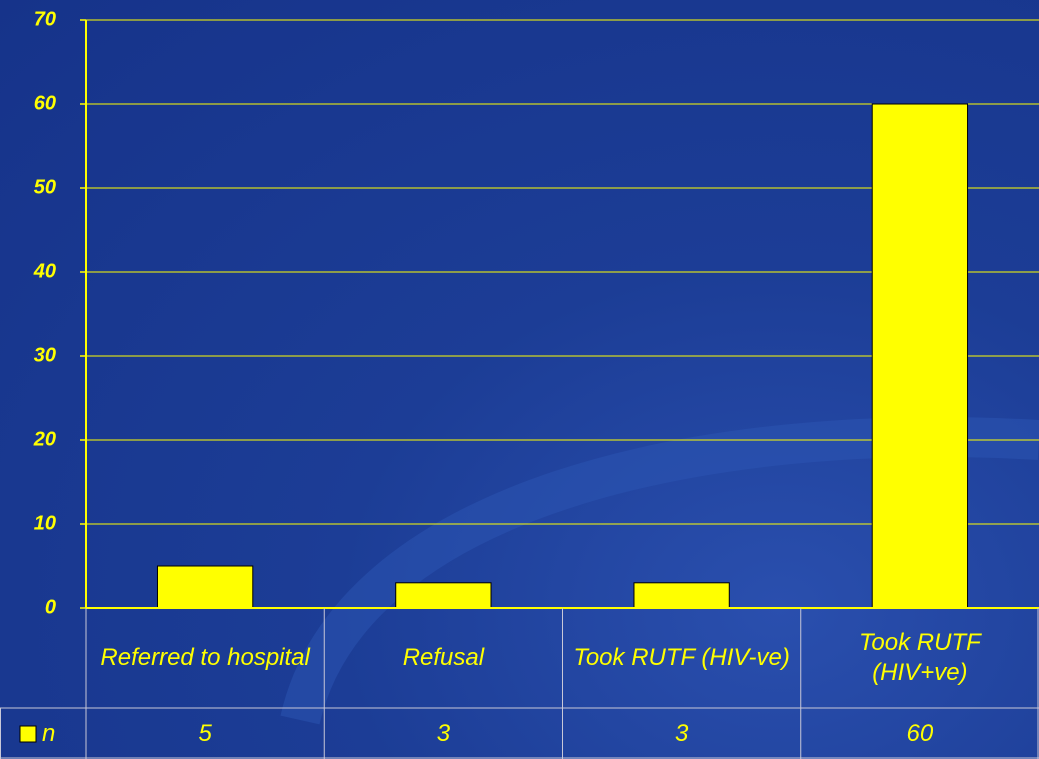 The width and height of the screenshot is (1039, 759). What do you see at coordinates (44, 271) in the screenshot?
I see `y-tick-label: 40` at bounding box center [44, 271].